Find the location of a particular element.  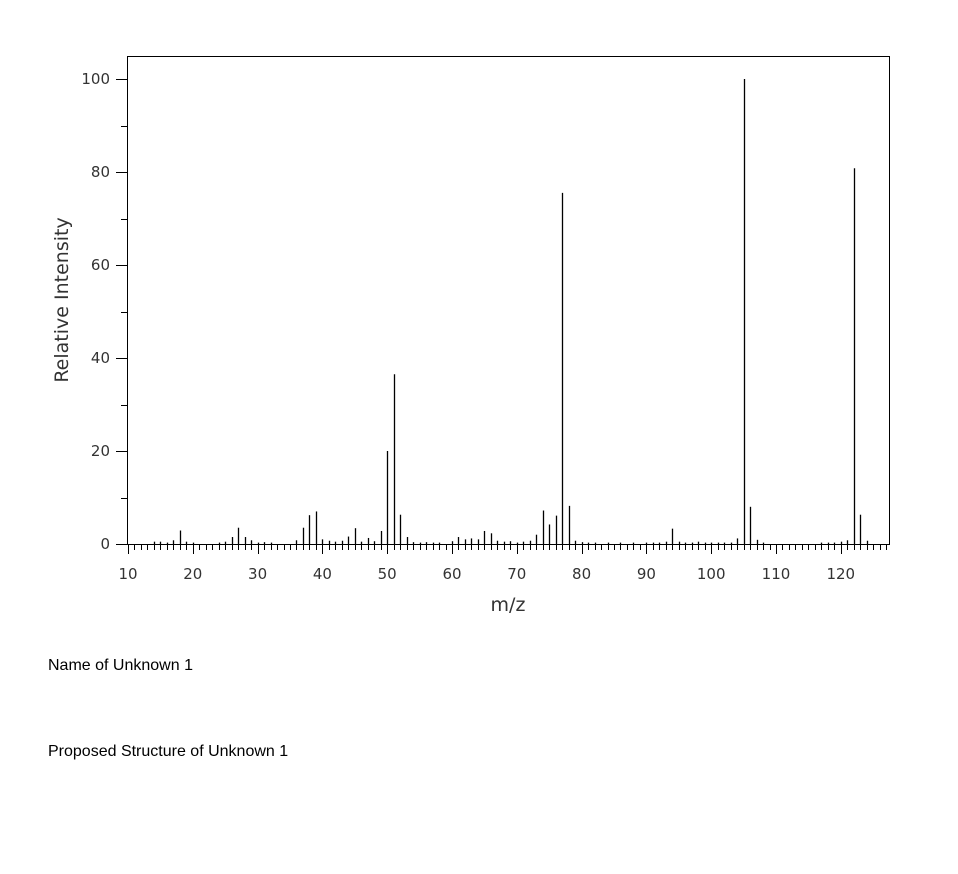

x-tick-label: 10 is located at coordinates (127, 574).